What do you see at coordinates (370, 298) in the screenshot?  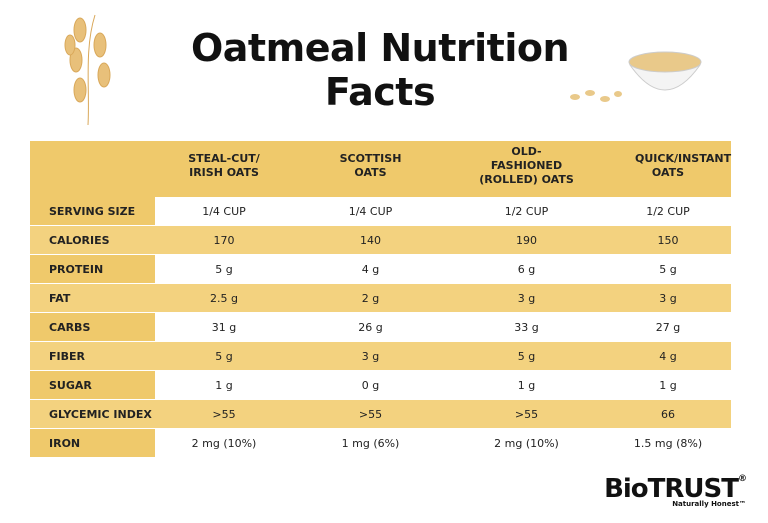 I see `cell: 2 g` at bounding box center [370, 298].